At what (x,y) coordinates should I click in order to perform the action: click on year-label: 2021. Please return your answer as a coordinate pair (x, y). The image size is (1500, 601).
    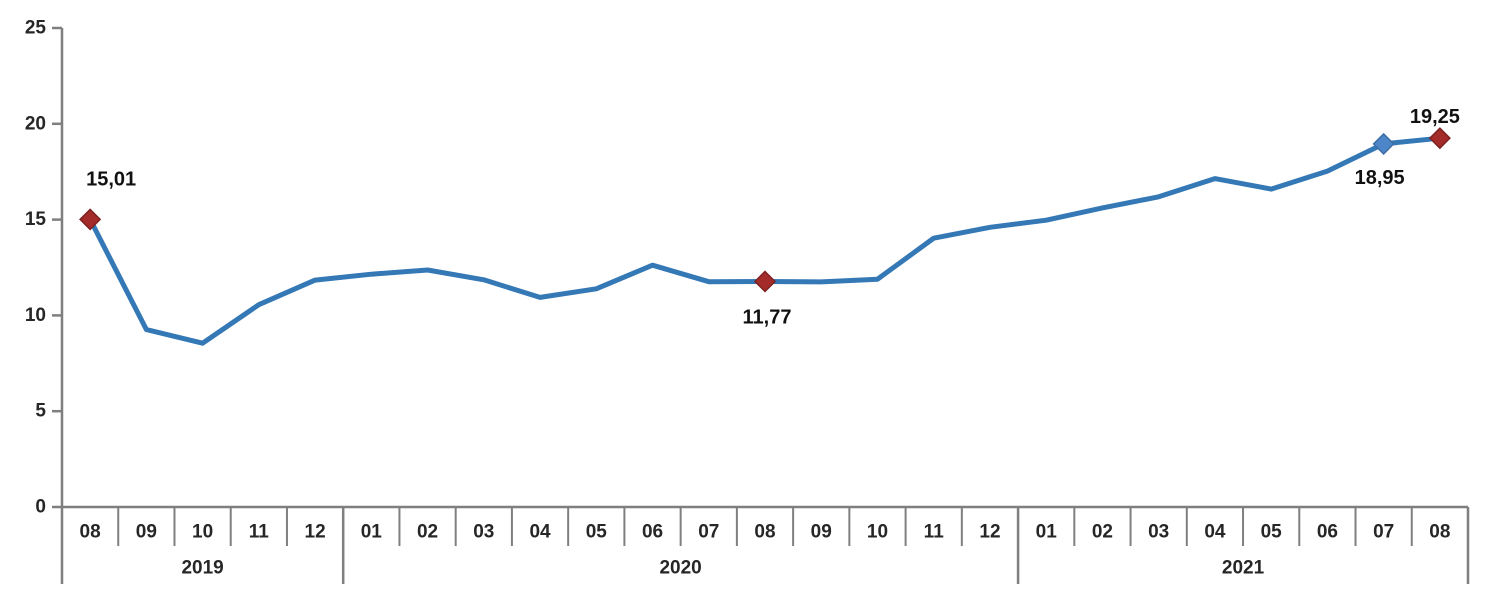
    Looking at the image, I should click on (1243, 568).